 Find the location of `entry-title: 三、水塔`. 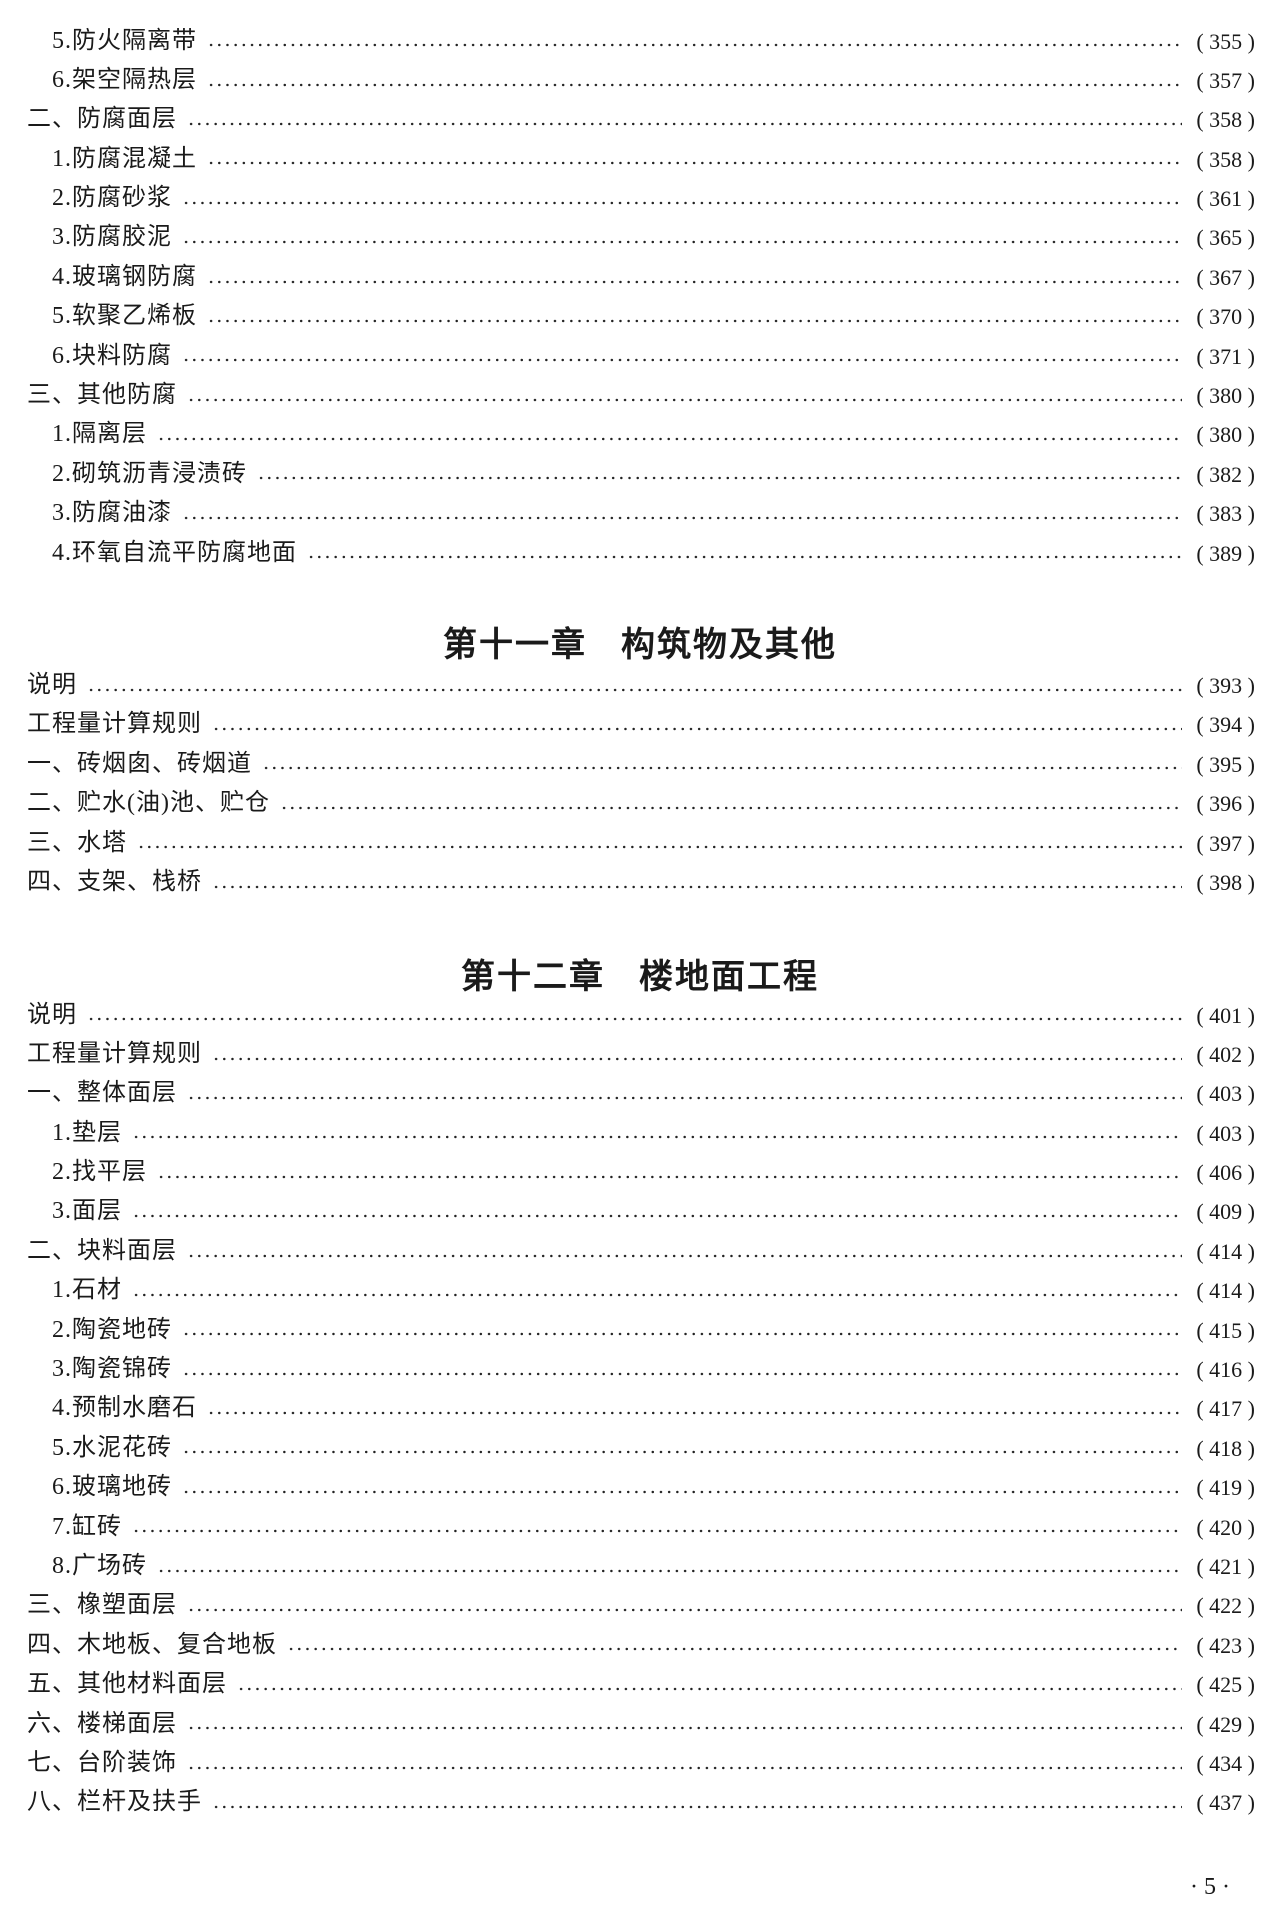

entry-title: 三、水塔 is located at coordinates (77, 842).